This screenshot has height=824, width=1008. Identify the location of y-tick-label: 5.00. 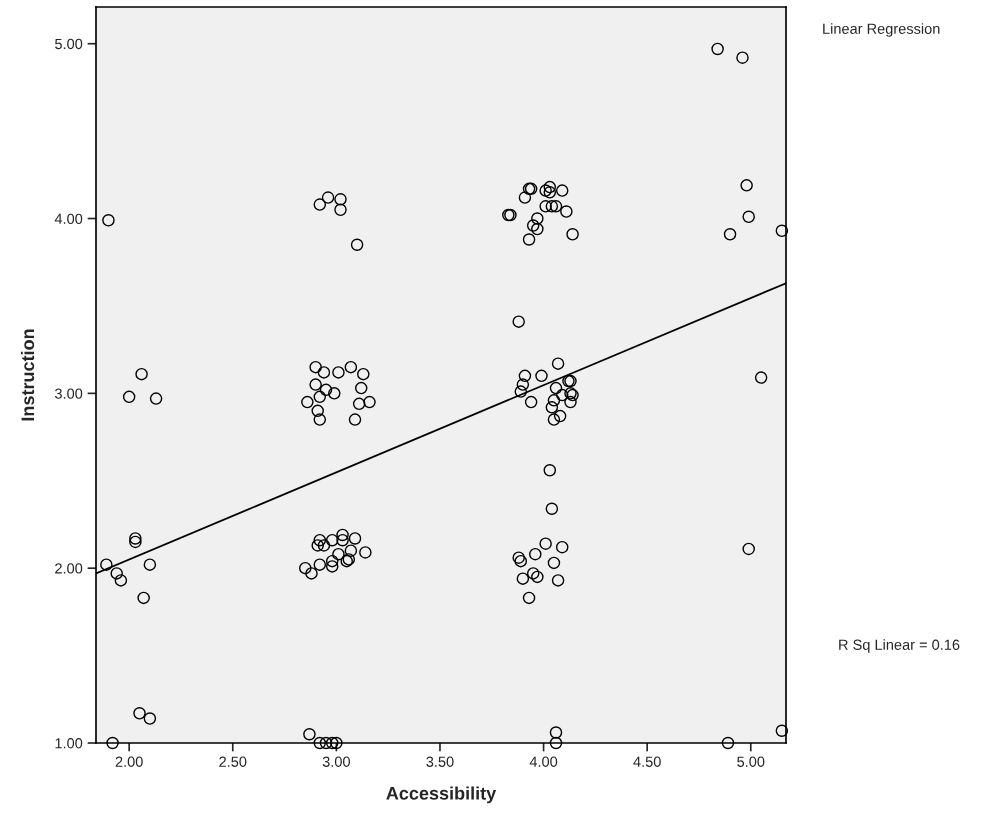
(69, 44).